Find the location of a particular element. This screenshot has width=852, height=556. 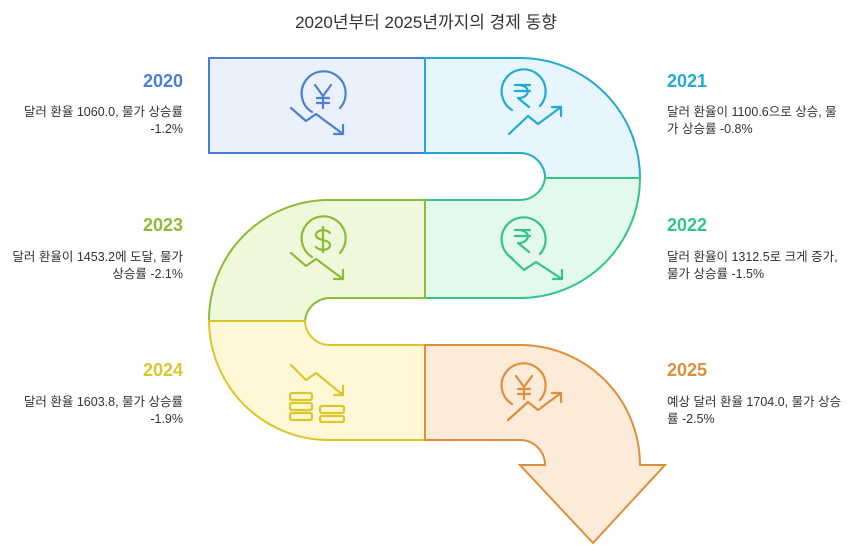

segment-2024 is located at coordinates (316, 380).